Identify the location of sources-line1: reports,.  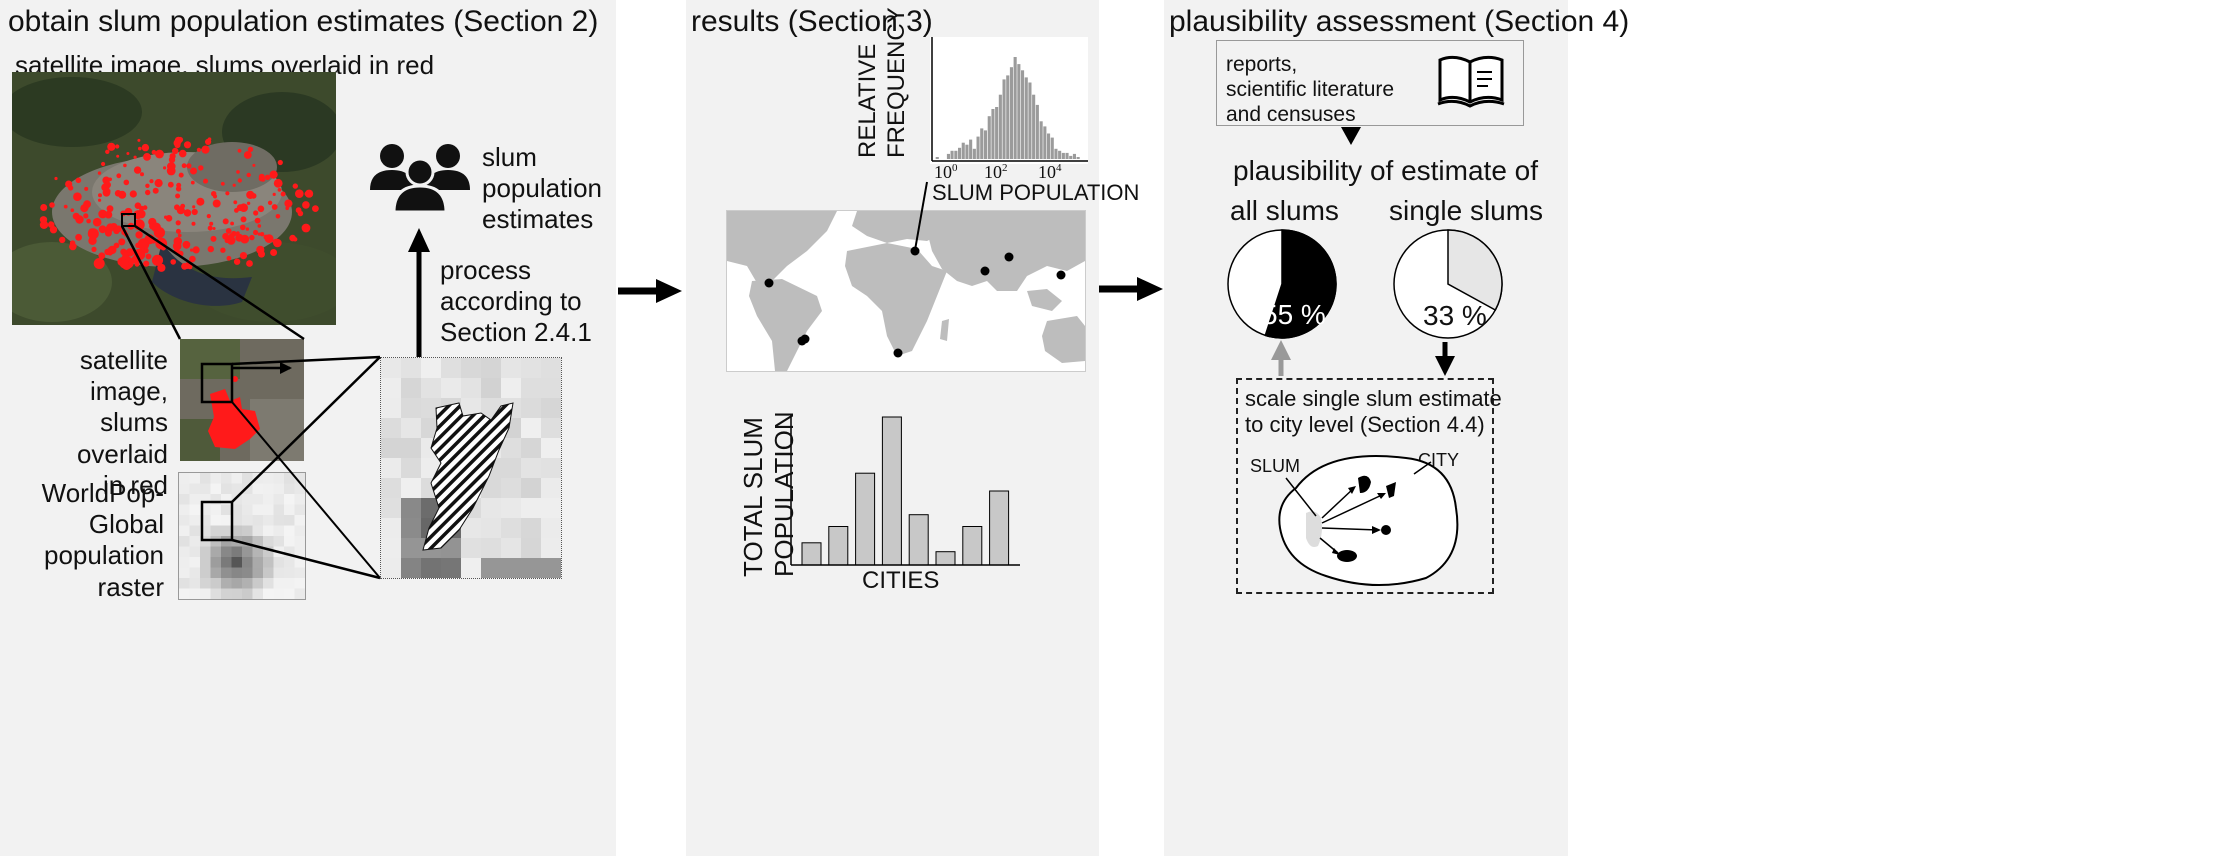
(1262, 64).